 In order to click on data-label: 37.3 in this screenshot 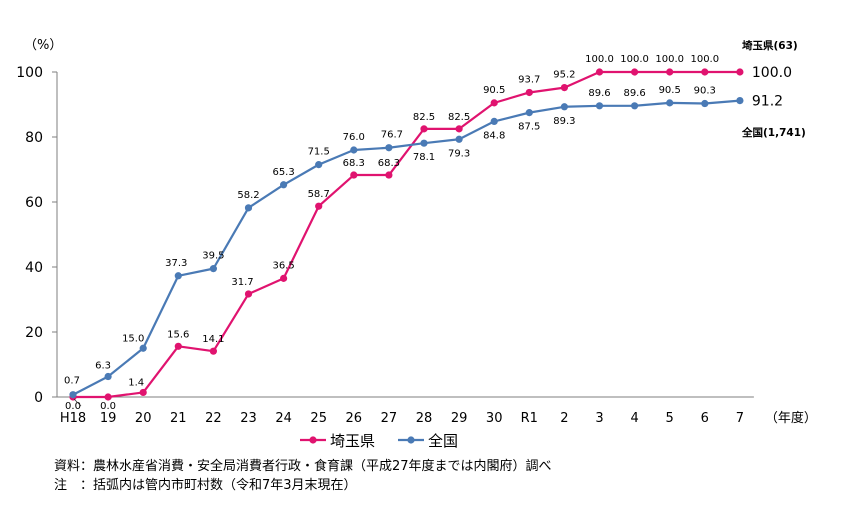, I will do `click(176, 263)`.